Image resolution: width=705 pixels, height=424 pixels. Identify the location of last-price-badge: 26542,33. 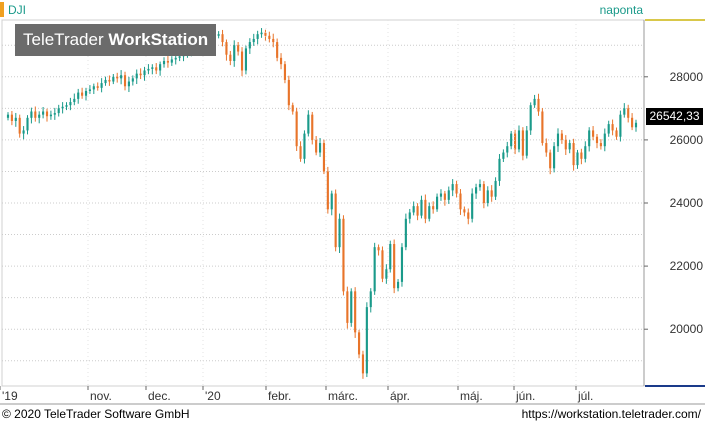
(674, 116).